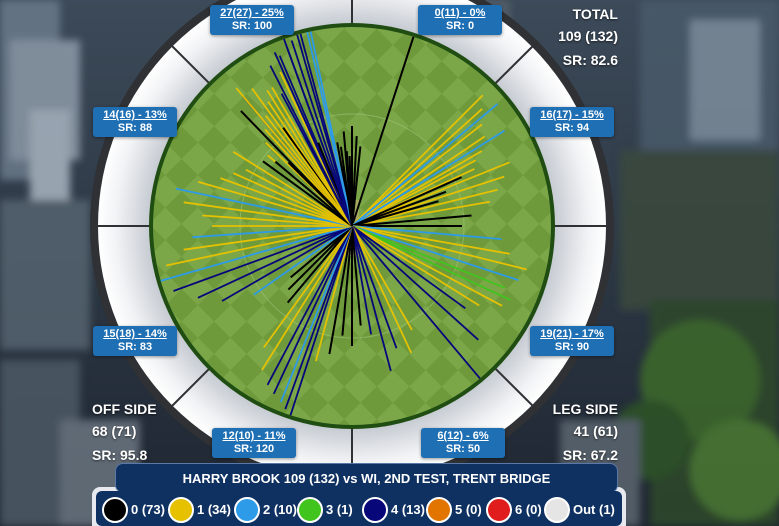 The width and height of the screenshot is (779, 526). What do you see at coordinates (252, 13) in the screenshot?
I see `zone-label: 27(27) - 25%` at bounding box center [252, 13].